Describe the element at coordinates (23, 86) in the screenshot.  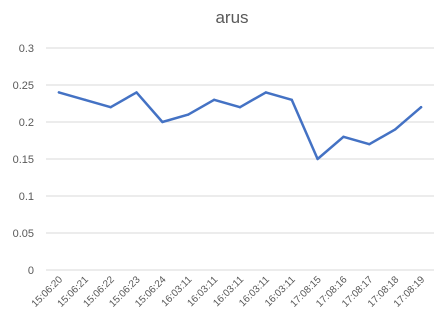
I see `y-tick-label: 0.25` at that location.